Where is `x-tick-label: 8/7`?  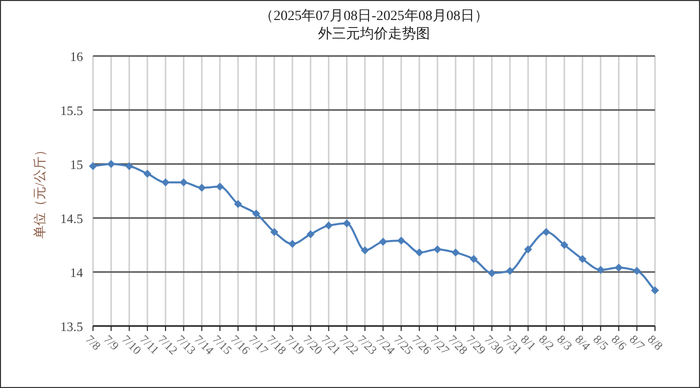
x-tick-label: 8/7 is located at coordinates (637, 342).